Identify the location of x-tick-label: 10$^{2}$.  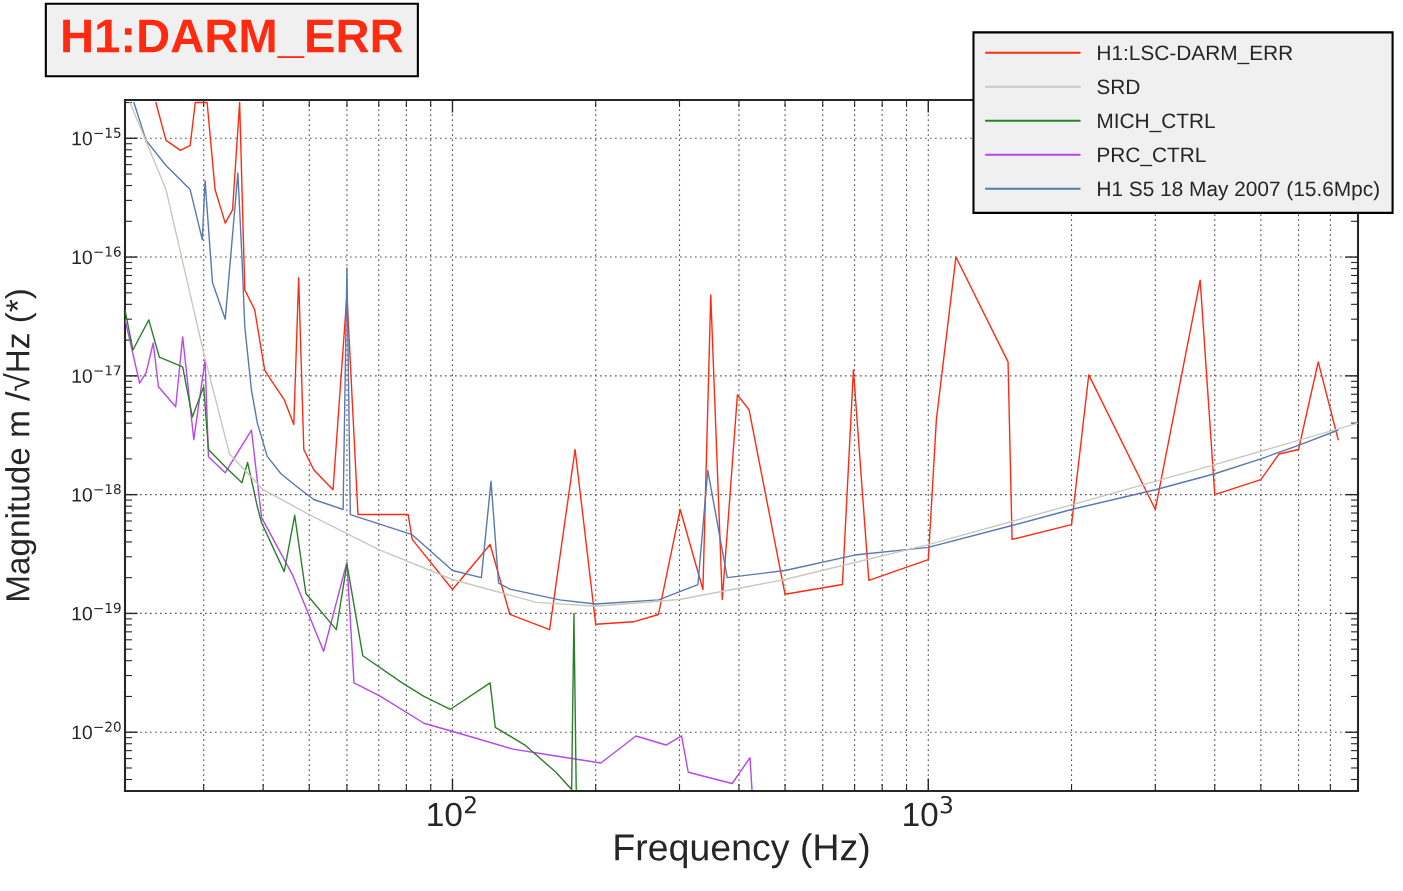
(452, 811).